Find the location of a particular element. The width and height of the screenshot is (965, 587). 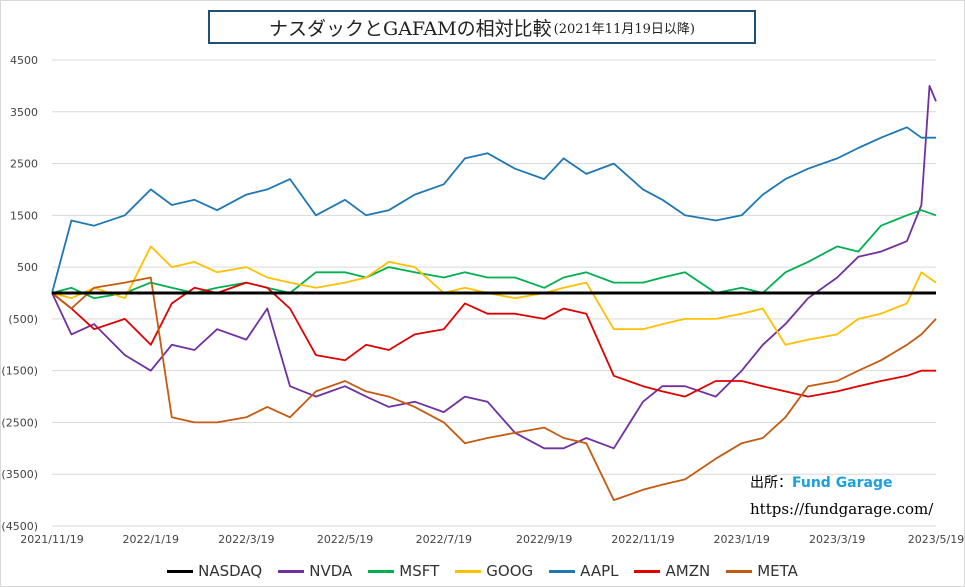

legend-item-aapl: AAPL is located at coordinates (583, 571).